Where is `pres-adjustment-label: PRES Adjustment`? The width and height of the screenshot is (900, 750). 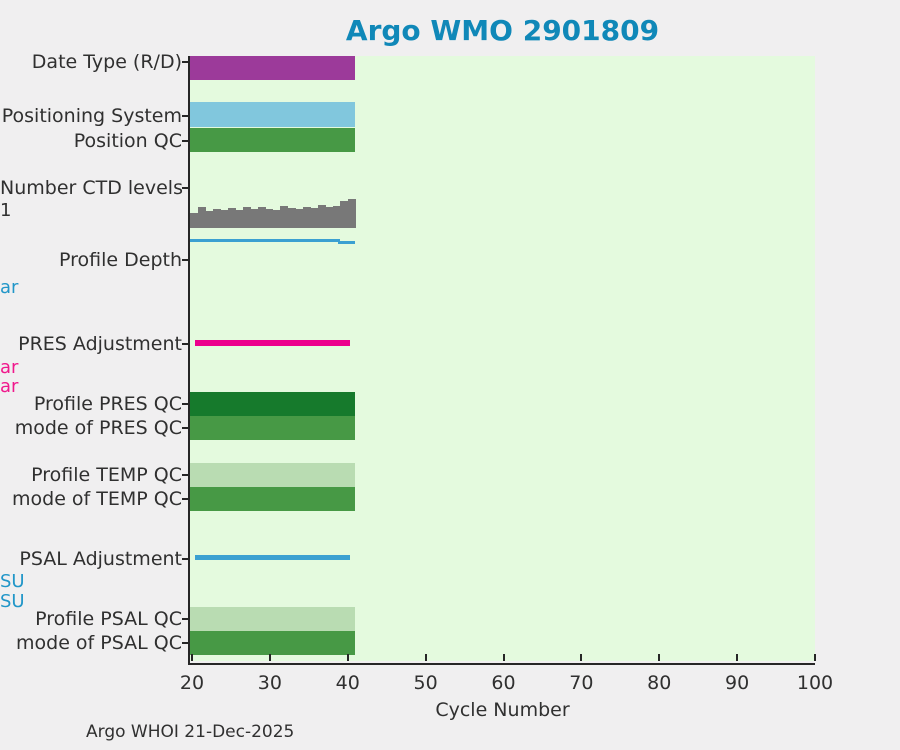
pres-adjustment-label: PRES Adjustment is located at coordinates (100, 344).